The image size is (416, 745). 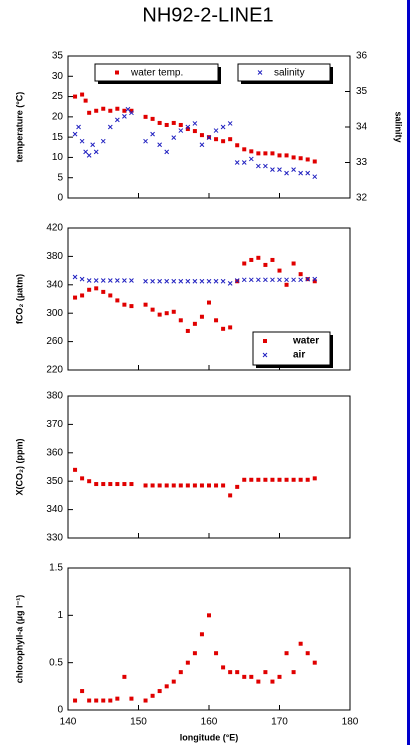 What do you see at coordinates (19, 639) in the screenshot?
I see `y-axis-label: chlorophyll-a (µg l⁻¹)` at bounding box center [19, 639].